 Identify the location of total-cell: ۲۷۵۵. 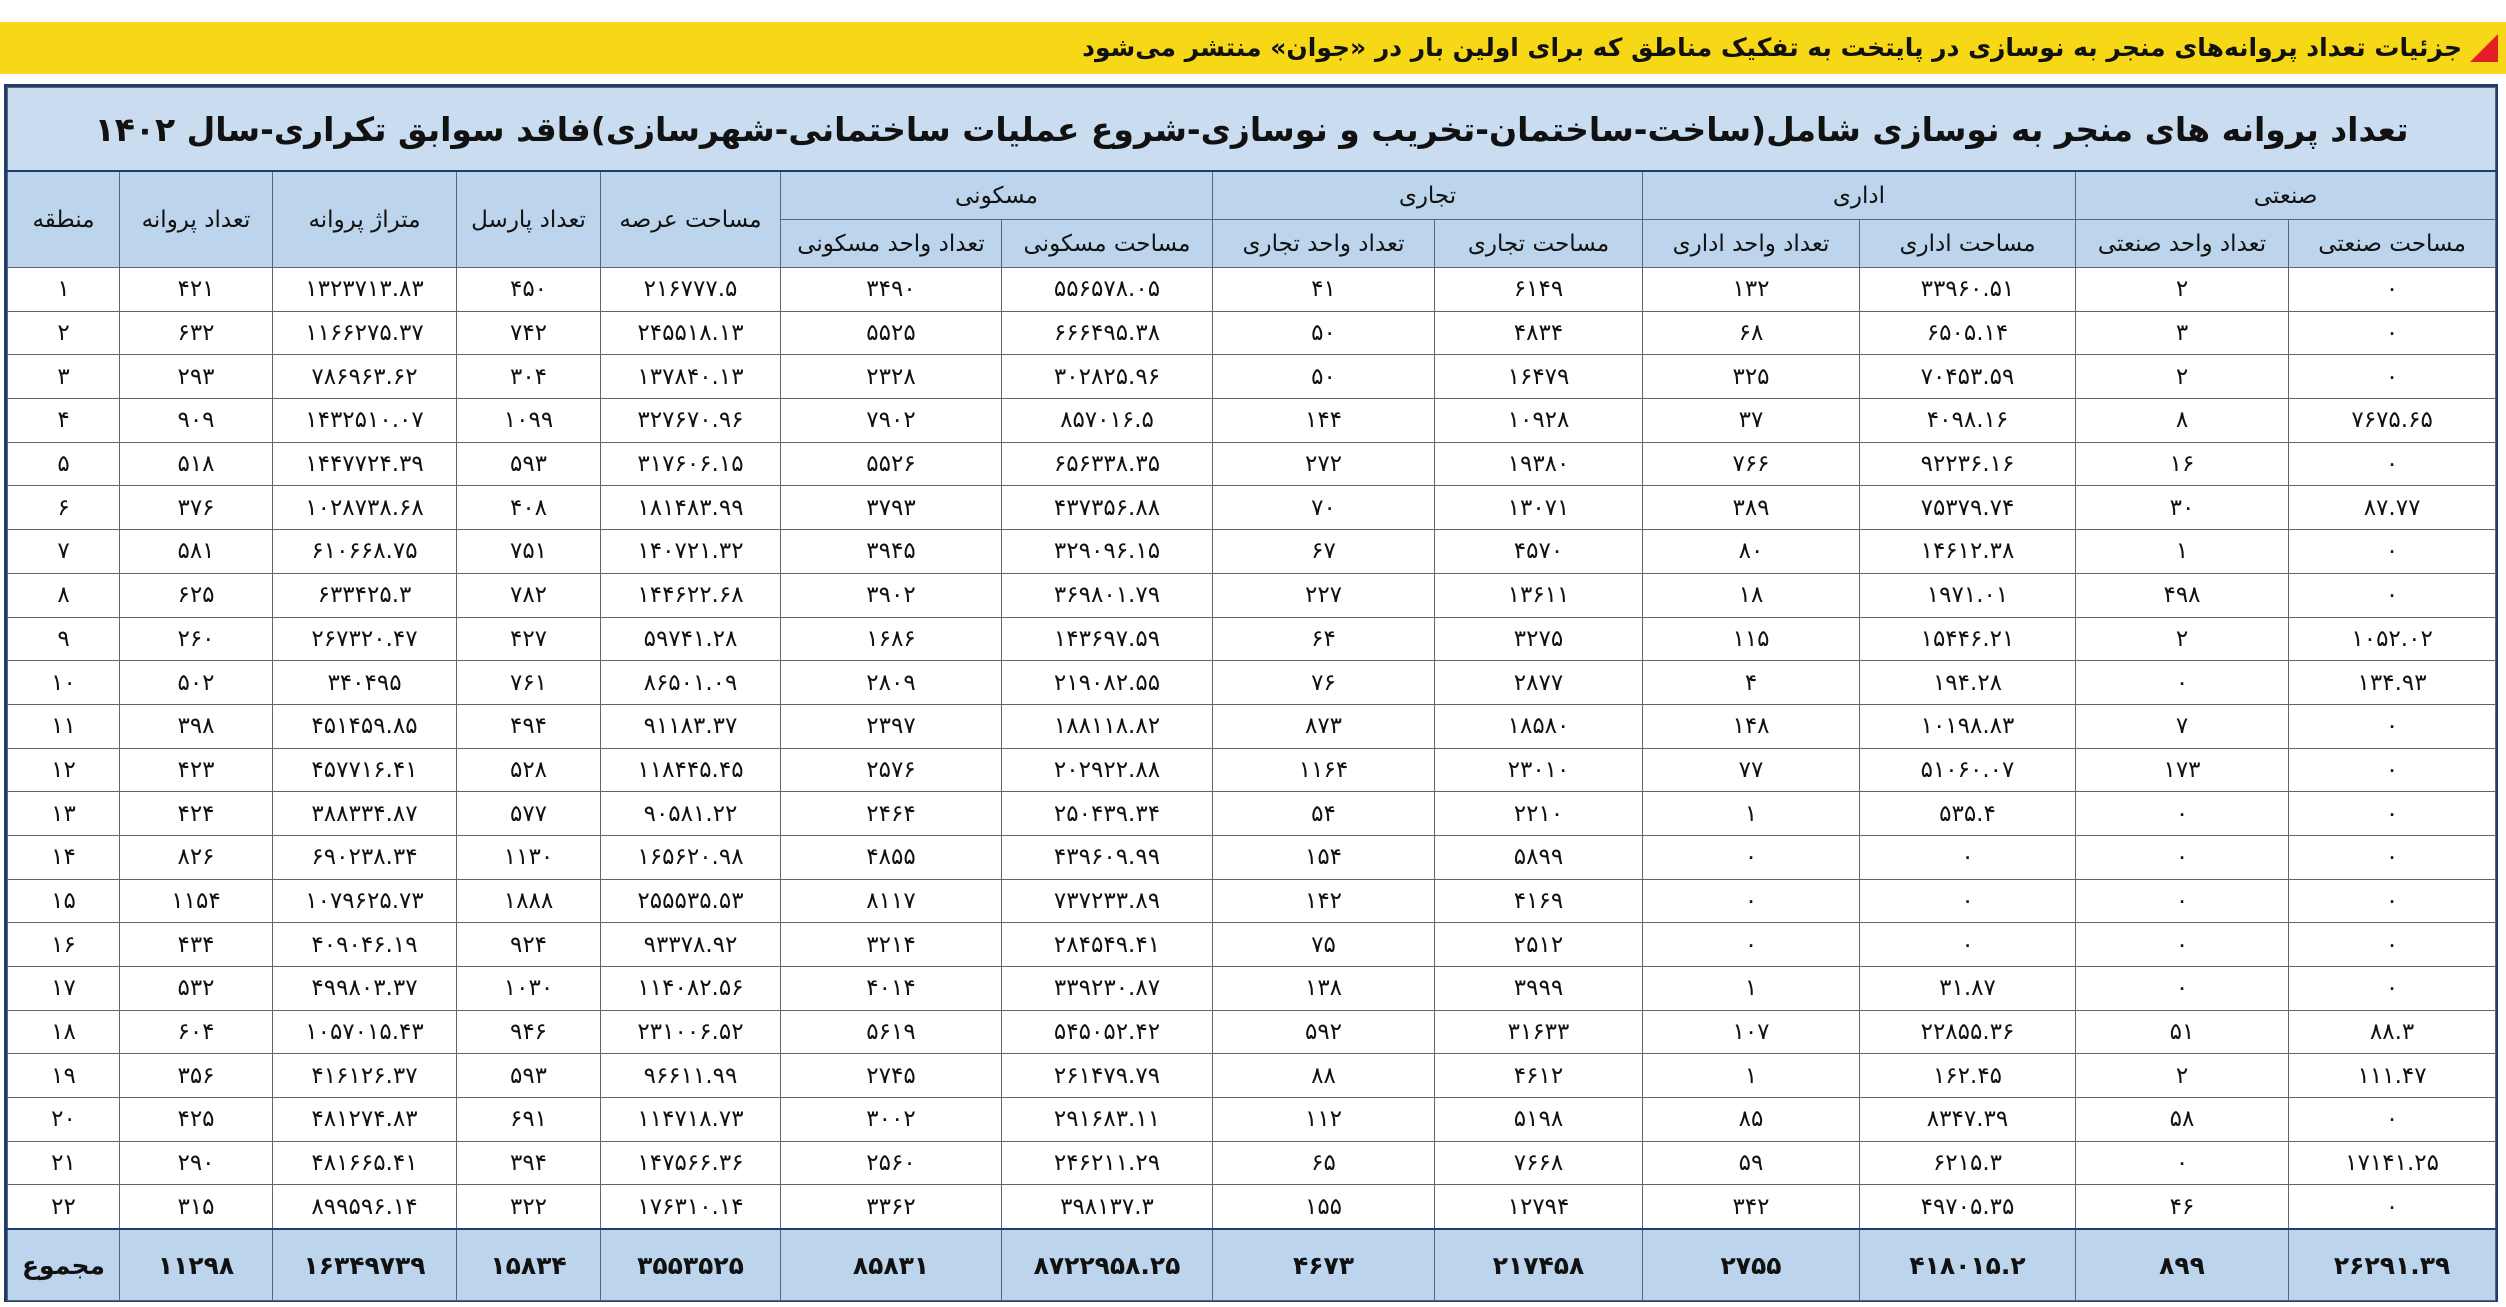
(1751, 1265).